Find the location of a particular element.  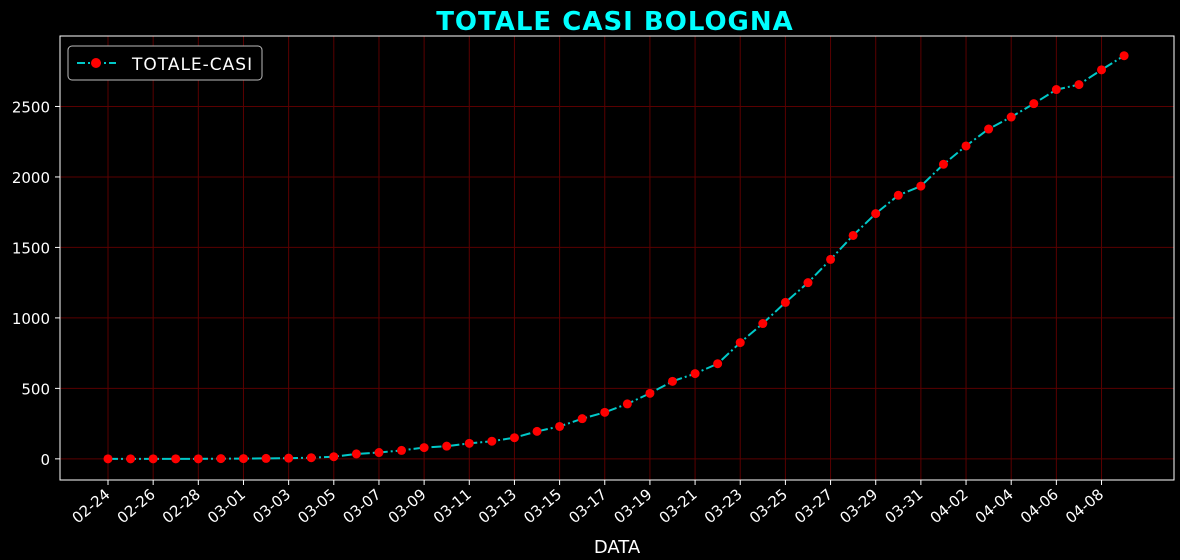

legend-box is located at coordinates (165, 63).